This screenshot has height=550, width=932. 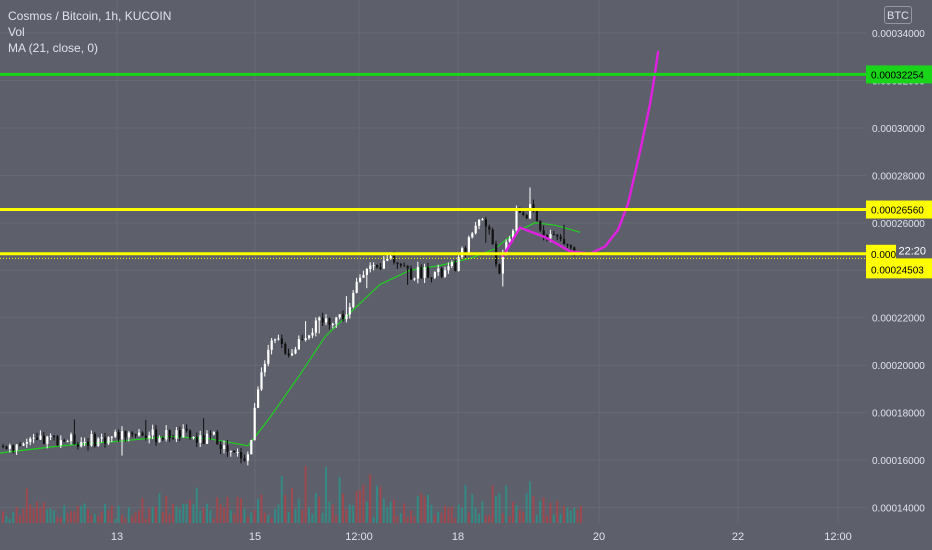 What do you see at coordinates (580, 154) in the screenshot?
I see `projection-drawing` at bounding box center [580, 154].